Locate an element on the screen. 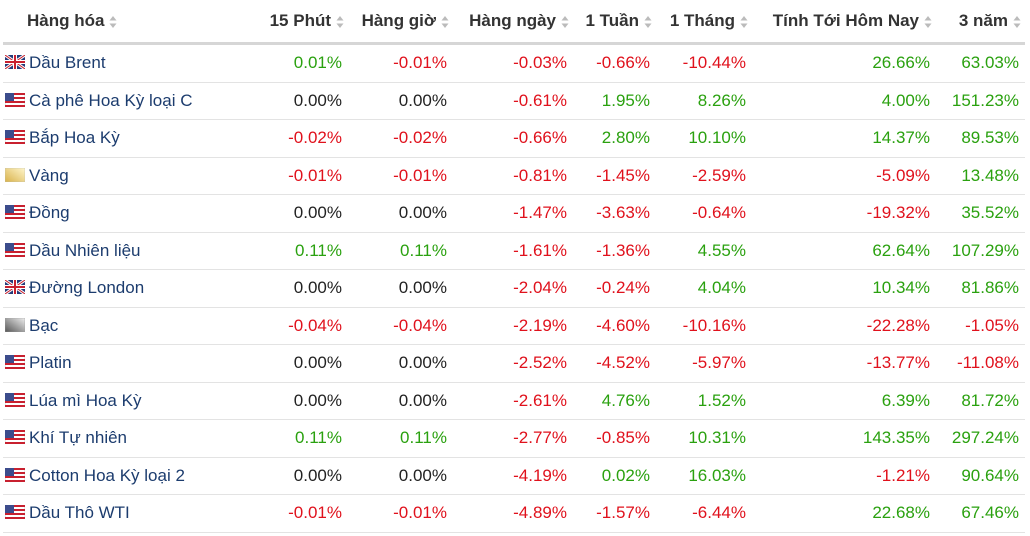 The height and width of the screenshot is (536, 1030). change-cell: -22.28% is located at coordinates (844, 326).